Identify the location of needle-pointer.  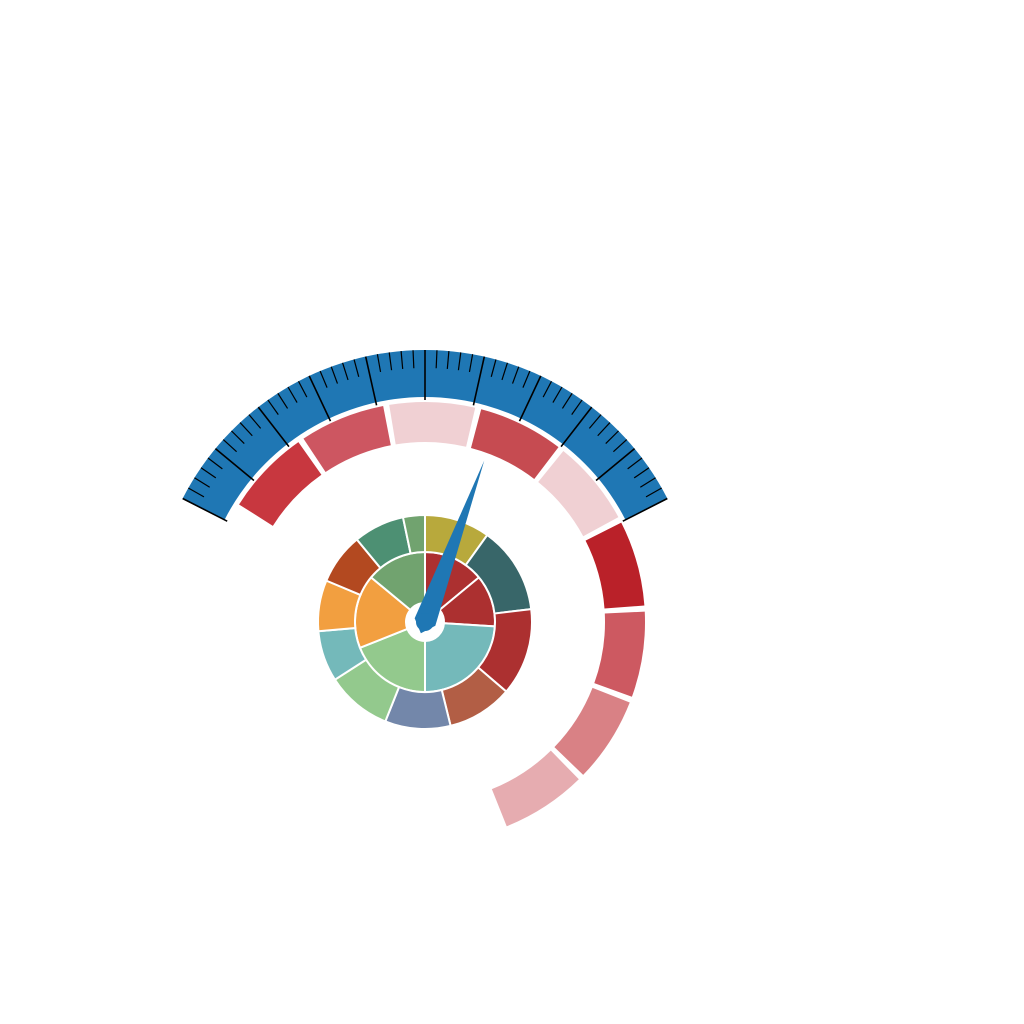
(449, 547).